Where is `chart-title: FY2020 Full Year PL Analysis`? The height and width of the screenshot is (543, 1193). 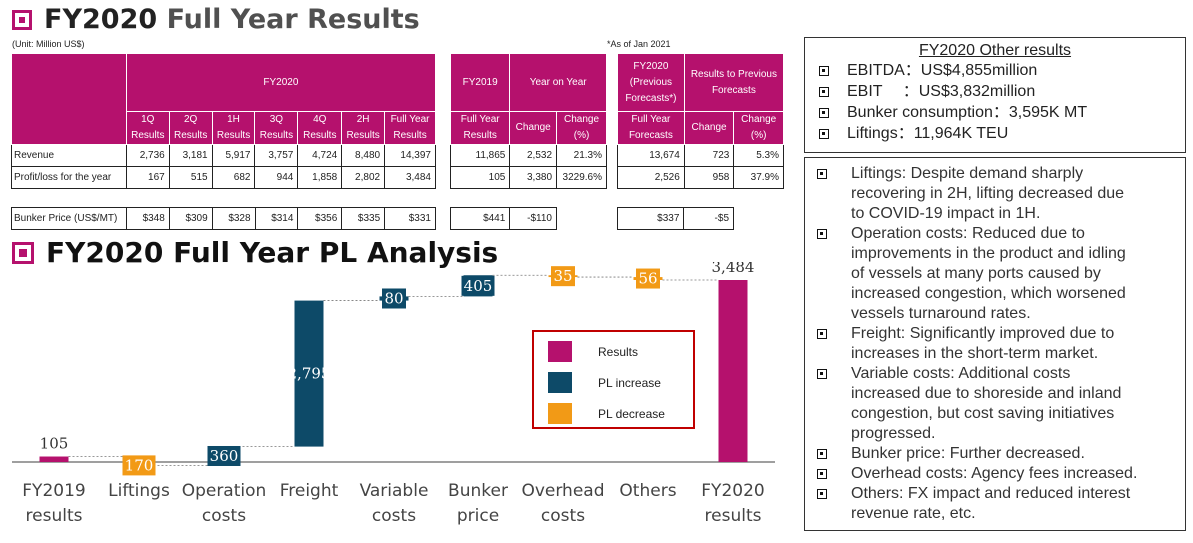
chart-title: FY2020 Full Year PL Analysis is located at coordinates (255, 252).